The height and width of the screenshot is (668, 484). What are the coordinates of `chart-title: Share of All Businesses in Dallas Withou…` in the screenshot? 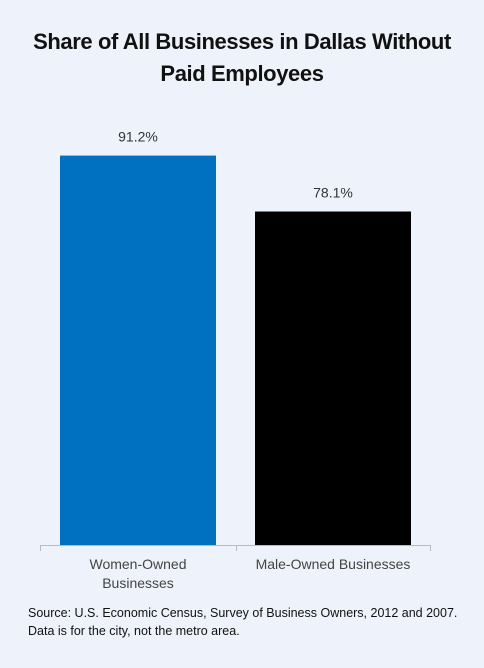 It's located at (242, 57).